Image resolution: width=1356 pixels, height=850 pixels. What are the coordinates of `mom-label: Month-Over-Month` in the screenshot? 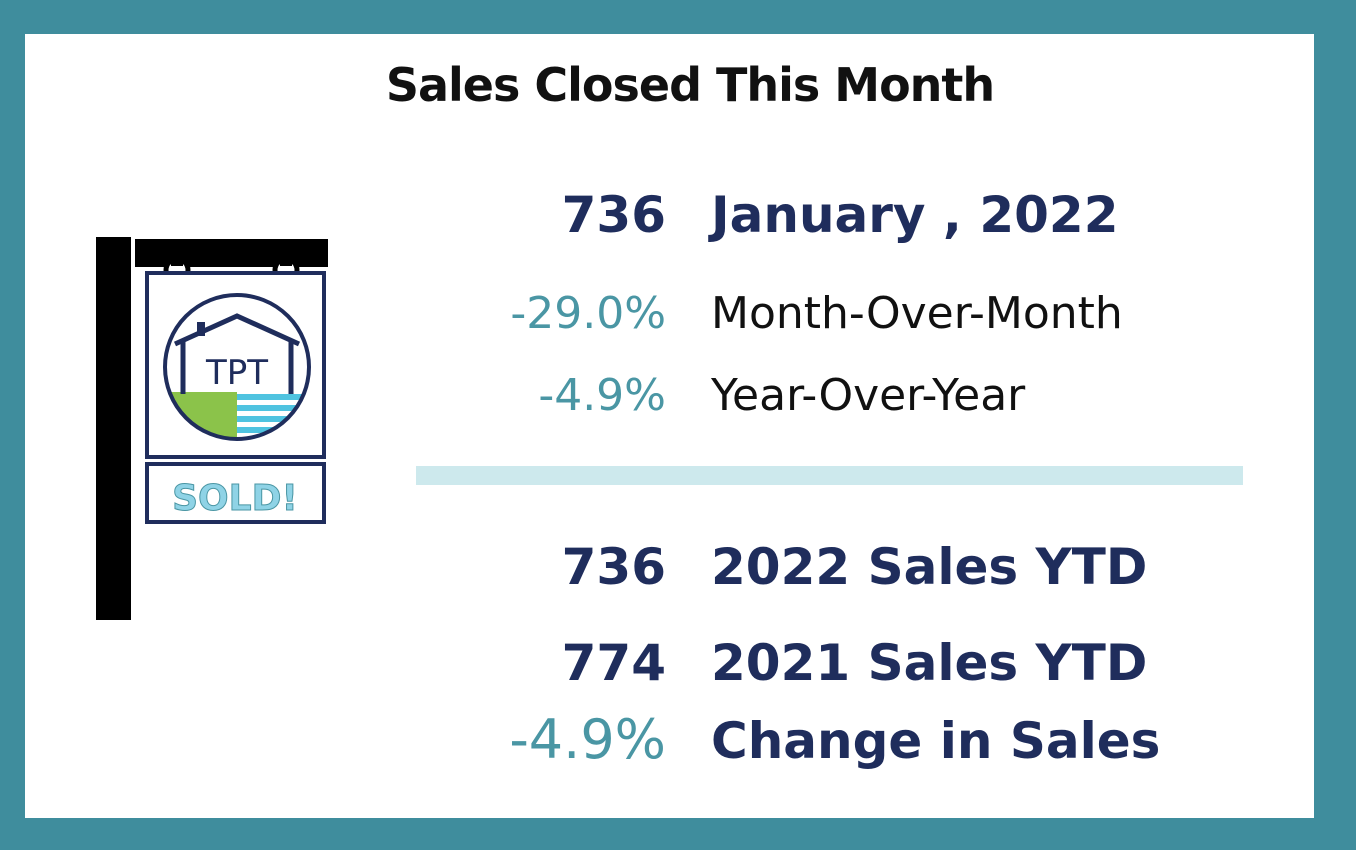 It's located at (917, 313).